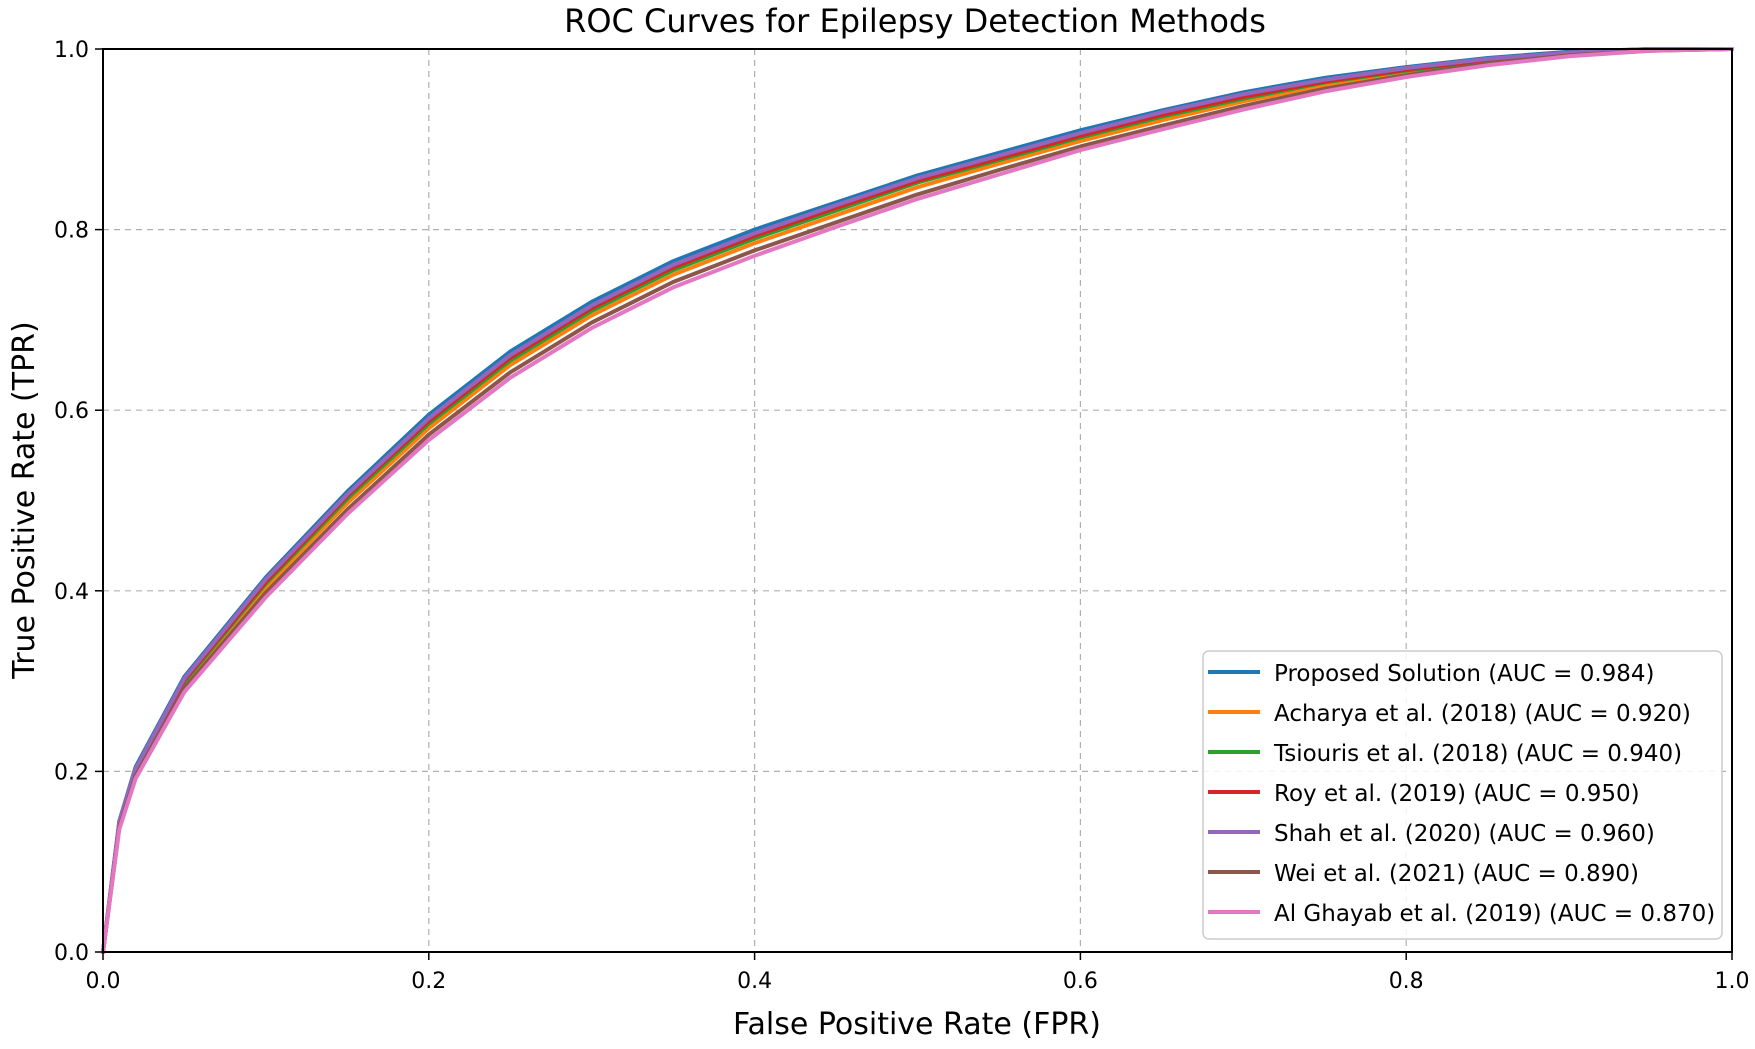 This screenshot has height=1049, width=1755. I want to click on x-tick-label: 0.2, so click(428, 981).